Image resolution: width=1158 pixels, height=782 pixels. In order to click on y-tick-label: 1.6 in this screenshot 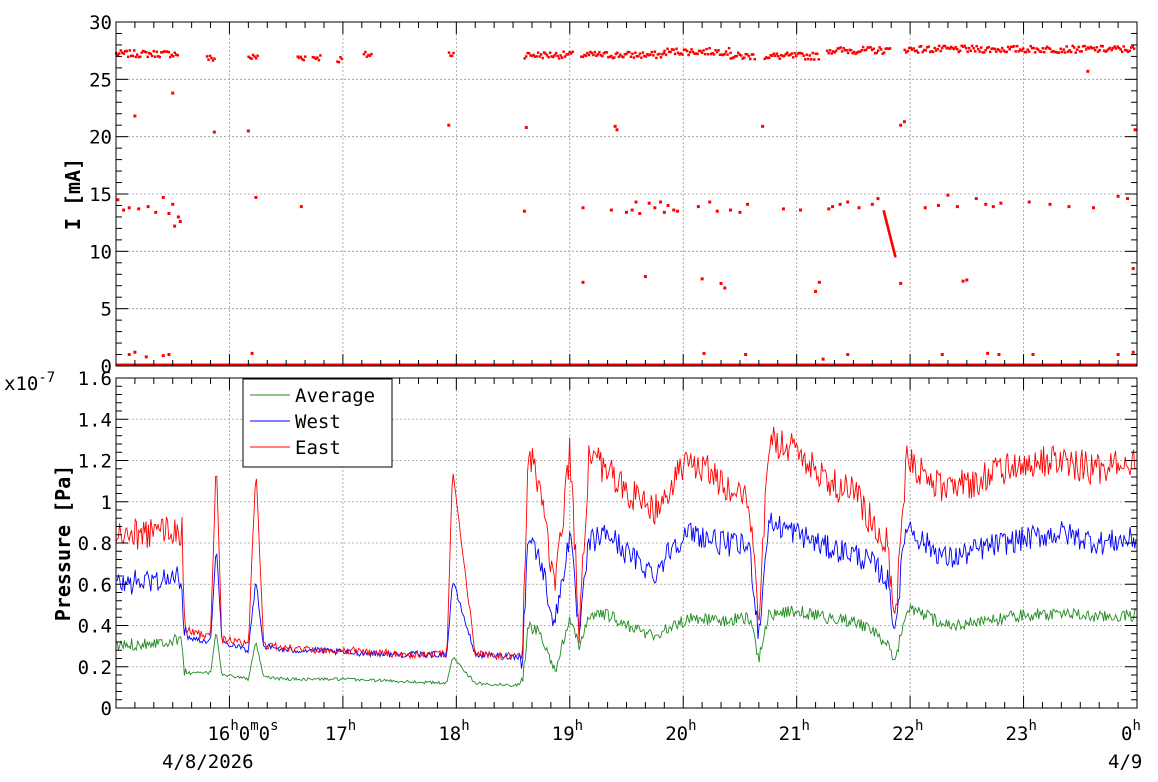, I will do `click(95, 379)`.